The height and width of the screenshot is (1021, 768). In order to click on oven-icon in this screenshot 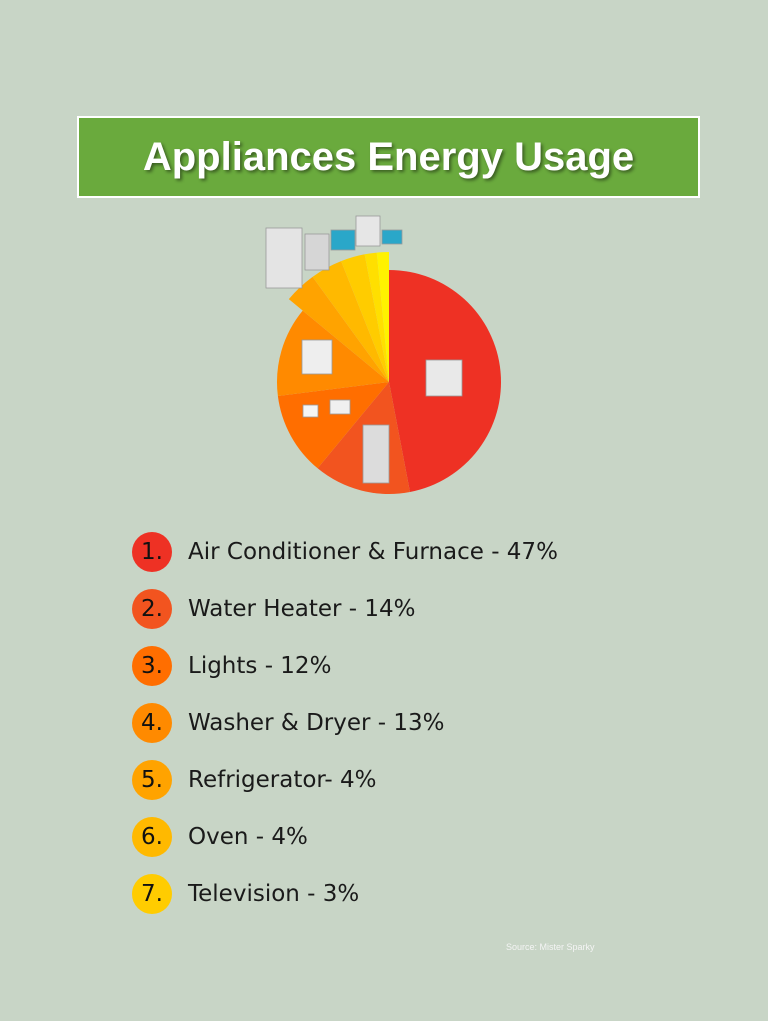, I will do `click(317, 252)`.